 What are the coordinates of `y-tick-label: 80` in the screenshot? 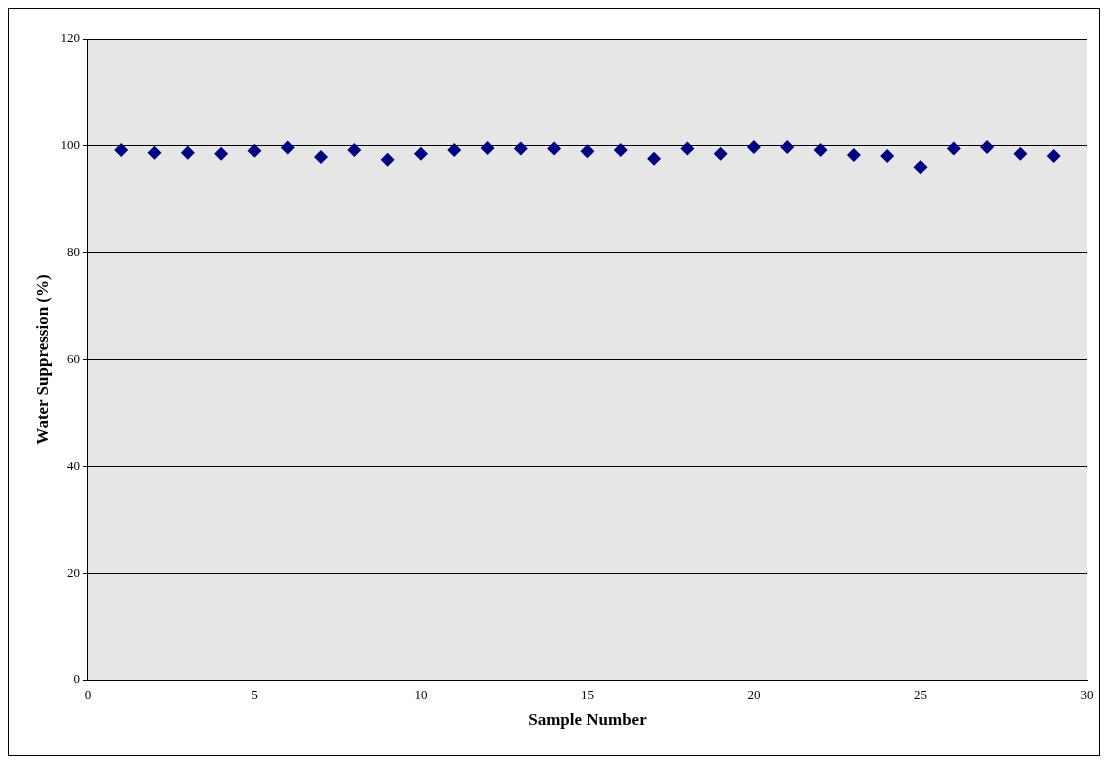 It's located at (73, 252).